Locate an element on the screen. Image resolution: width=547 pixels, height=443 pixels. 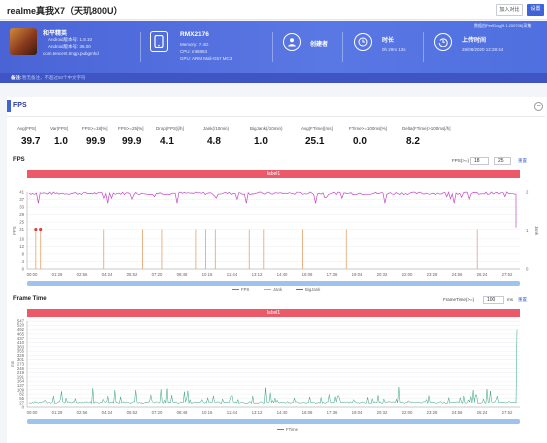
fps-y-axis-label: FPS is located at coordinates (14, 230).